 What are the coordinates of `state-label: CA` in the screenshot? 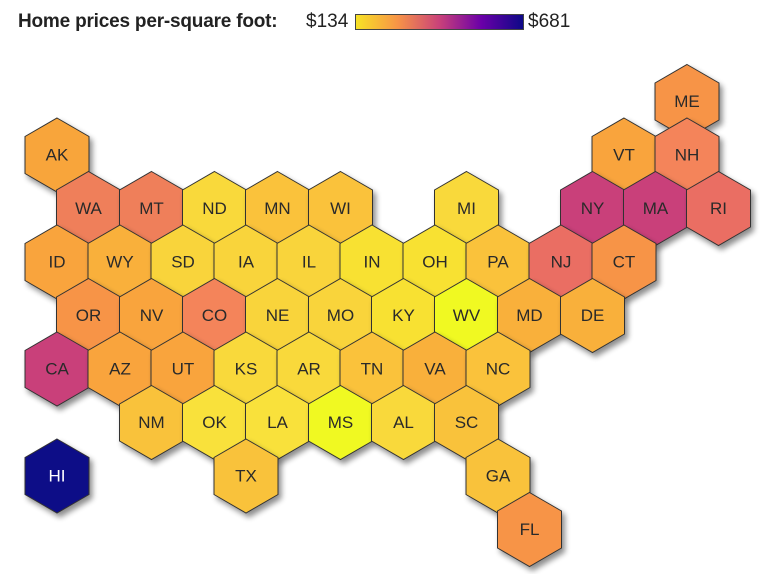 It's located at (57, 369).